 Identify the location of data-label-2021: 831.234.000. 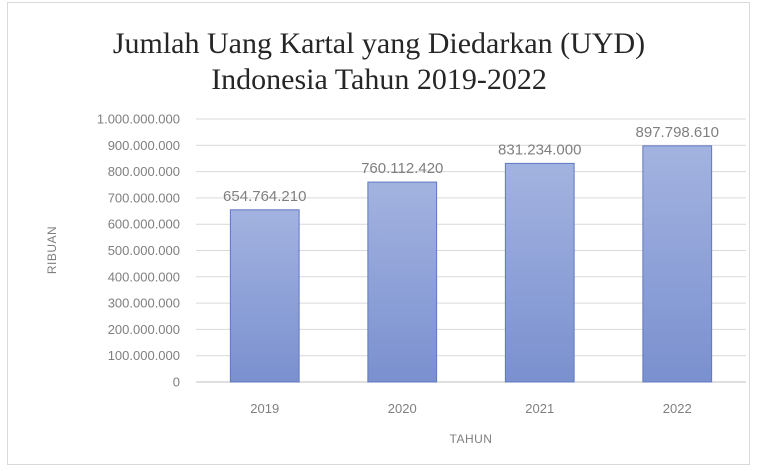
(539, 149).